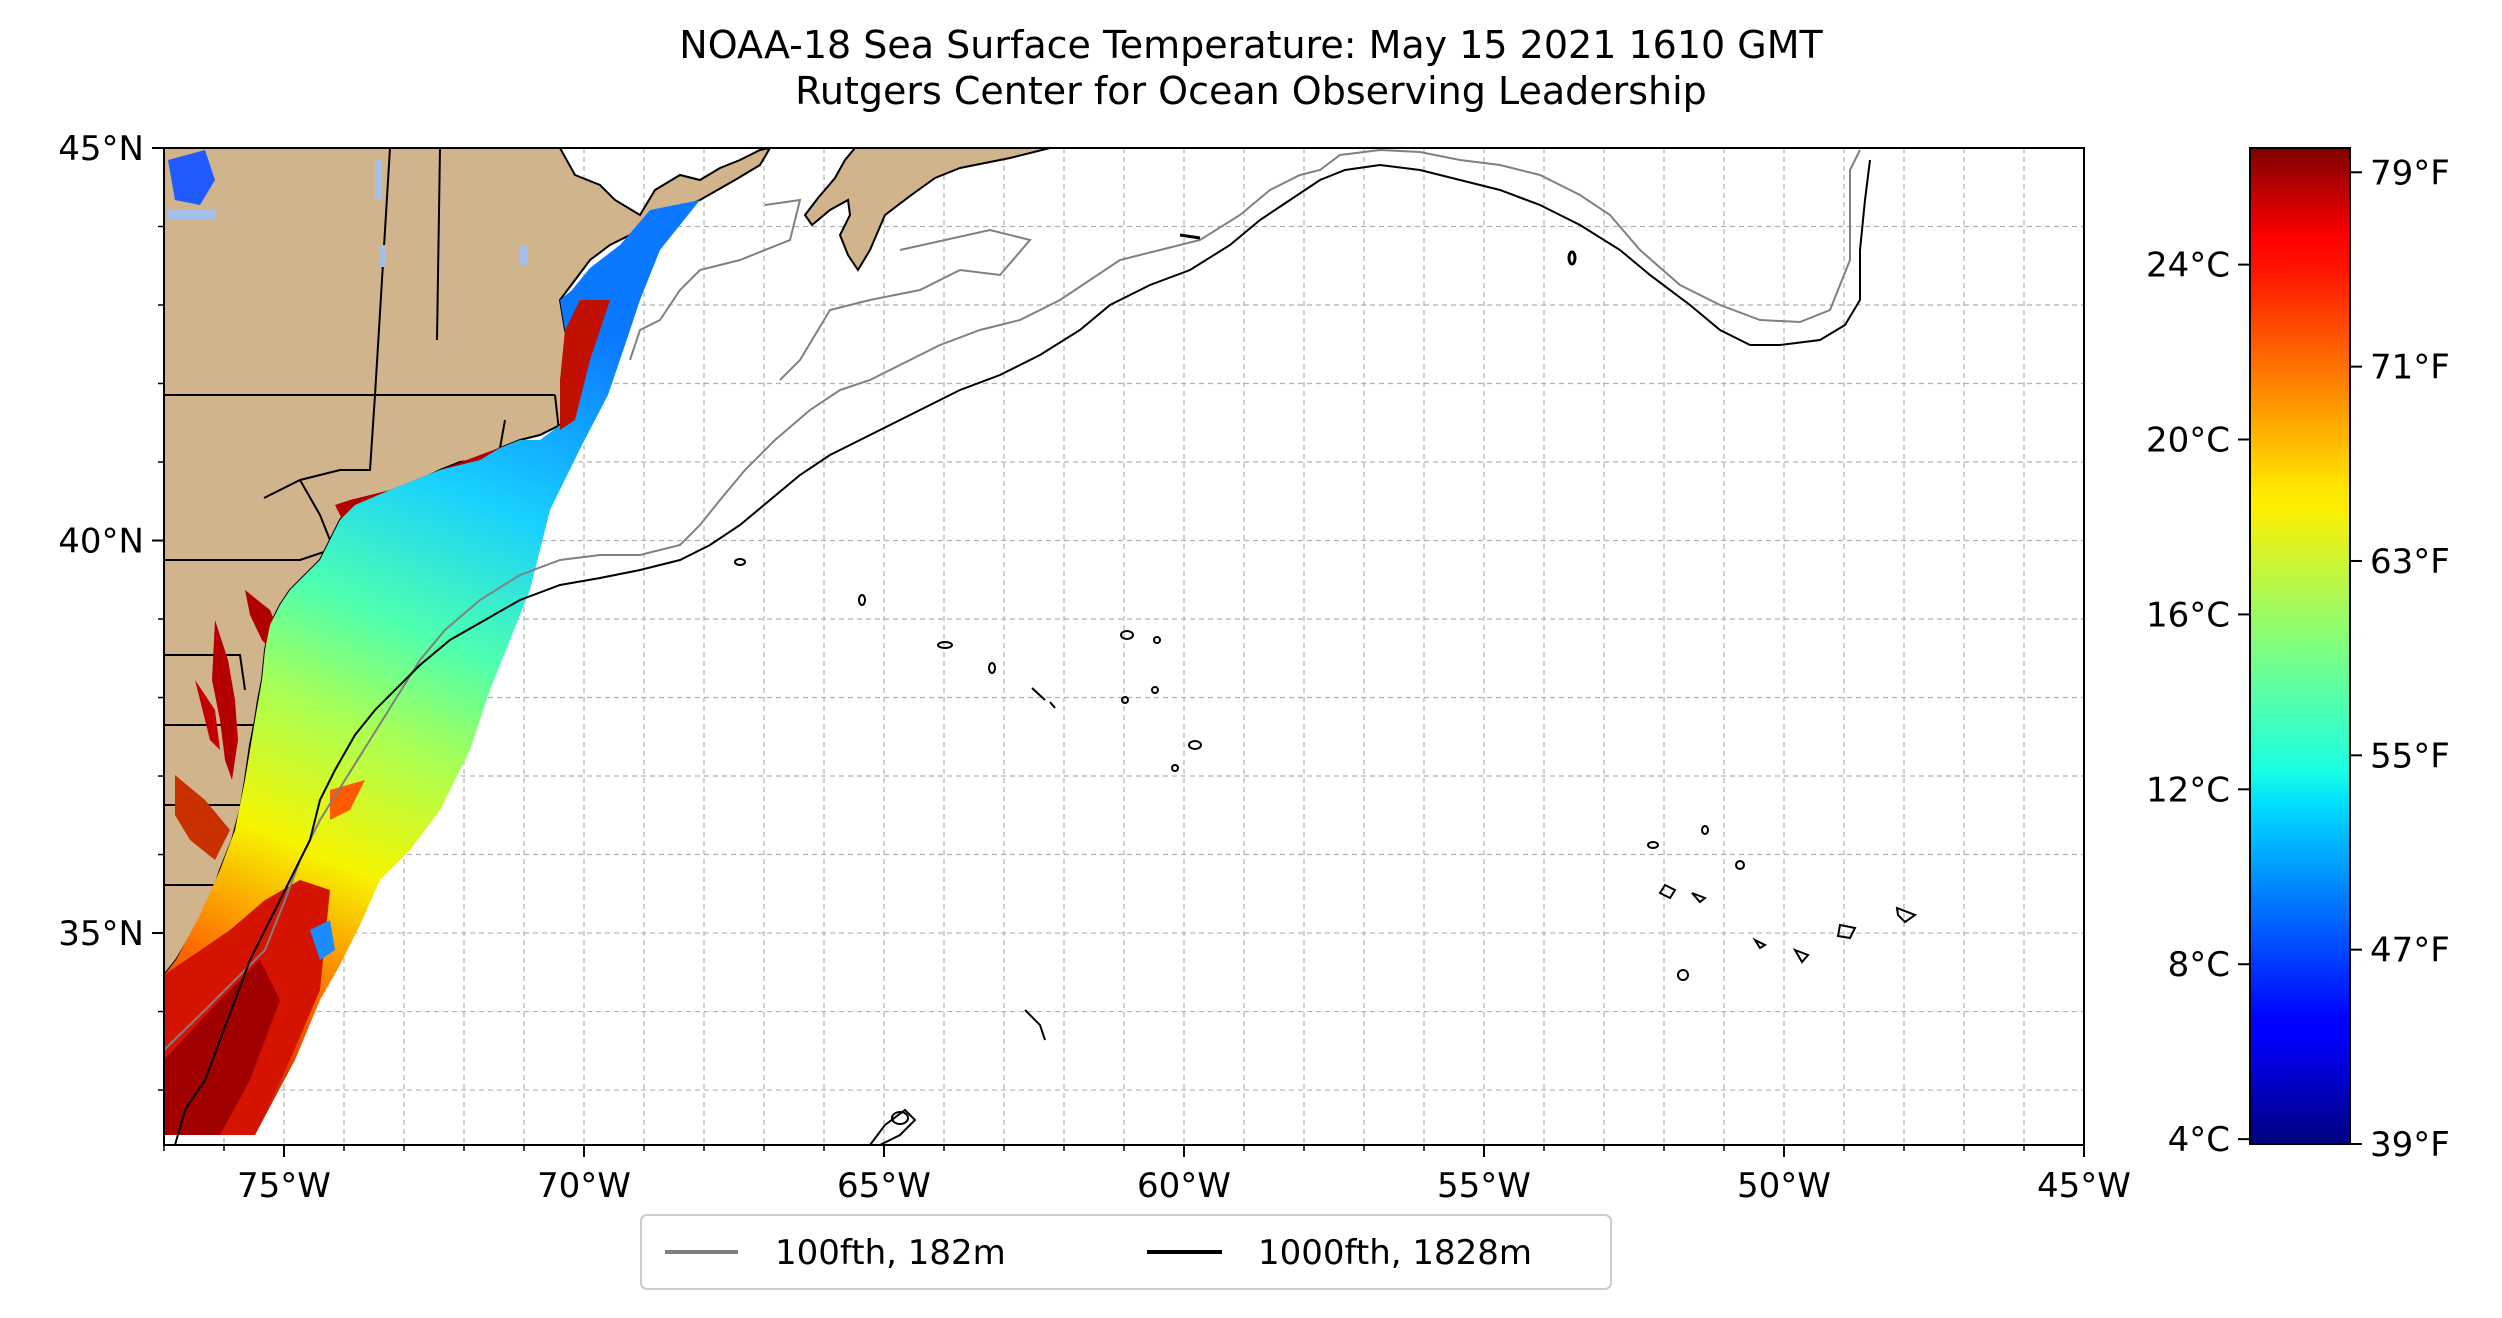 This screenshot has height=1318, width=2502. Describe the element at coordinates (101, 149) in the screenshot. I see `lat-tick-label: 45°N` at that location.